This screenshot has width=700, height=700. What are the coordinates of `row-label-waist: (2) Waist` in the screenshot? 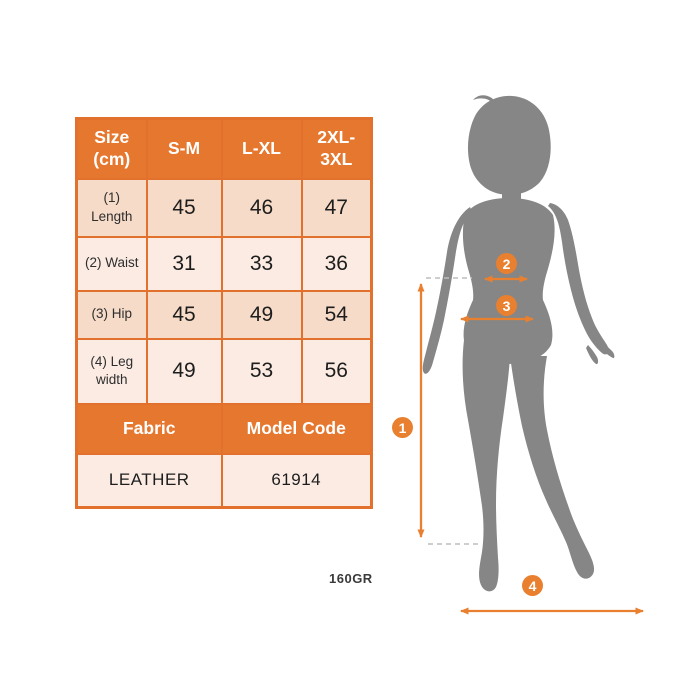 It's located at (111, 263).